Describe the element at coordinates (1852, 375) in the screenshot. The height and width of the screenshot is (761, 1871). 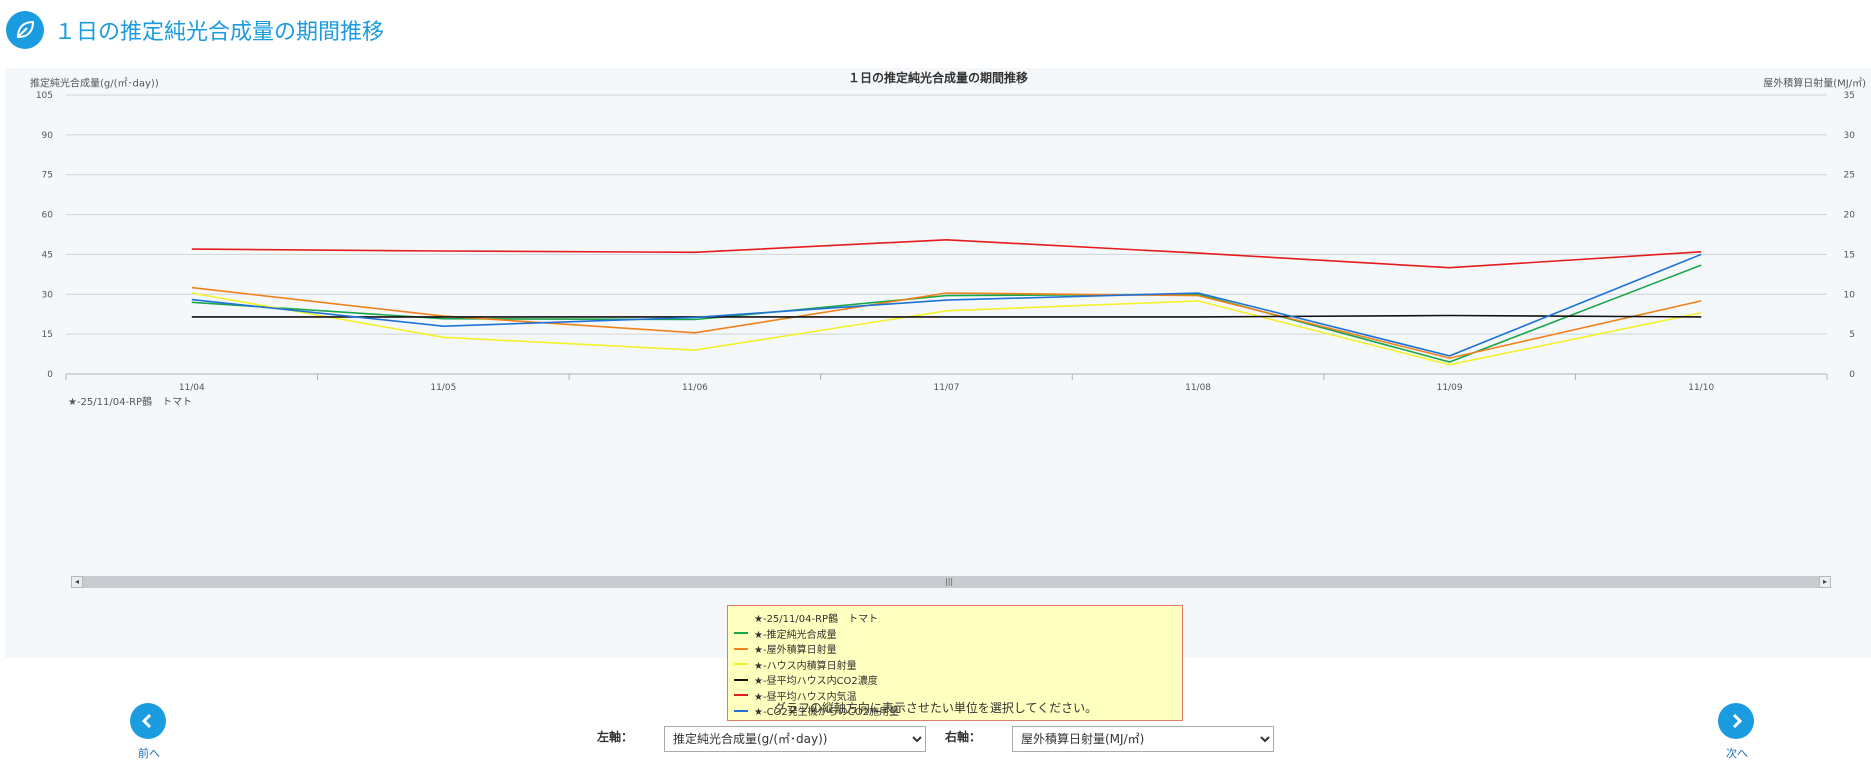
I see `y-right-tick-label: 0` at that location.